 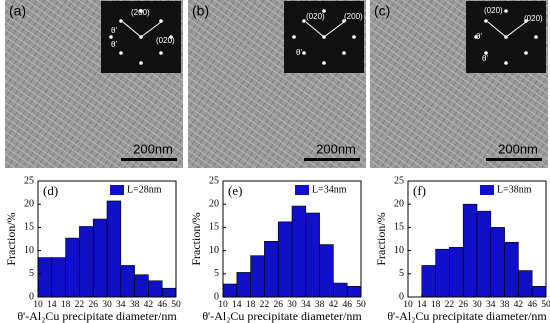 I want to click on x-tick-label: 50, so click(x=176, y=305).